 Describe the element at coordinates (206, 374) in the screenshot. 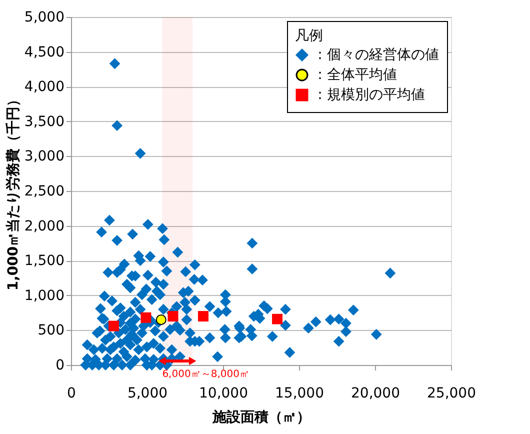

I see `band-label: 6,000㎡～8,000㎡` at that location.